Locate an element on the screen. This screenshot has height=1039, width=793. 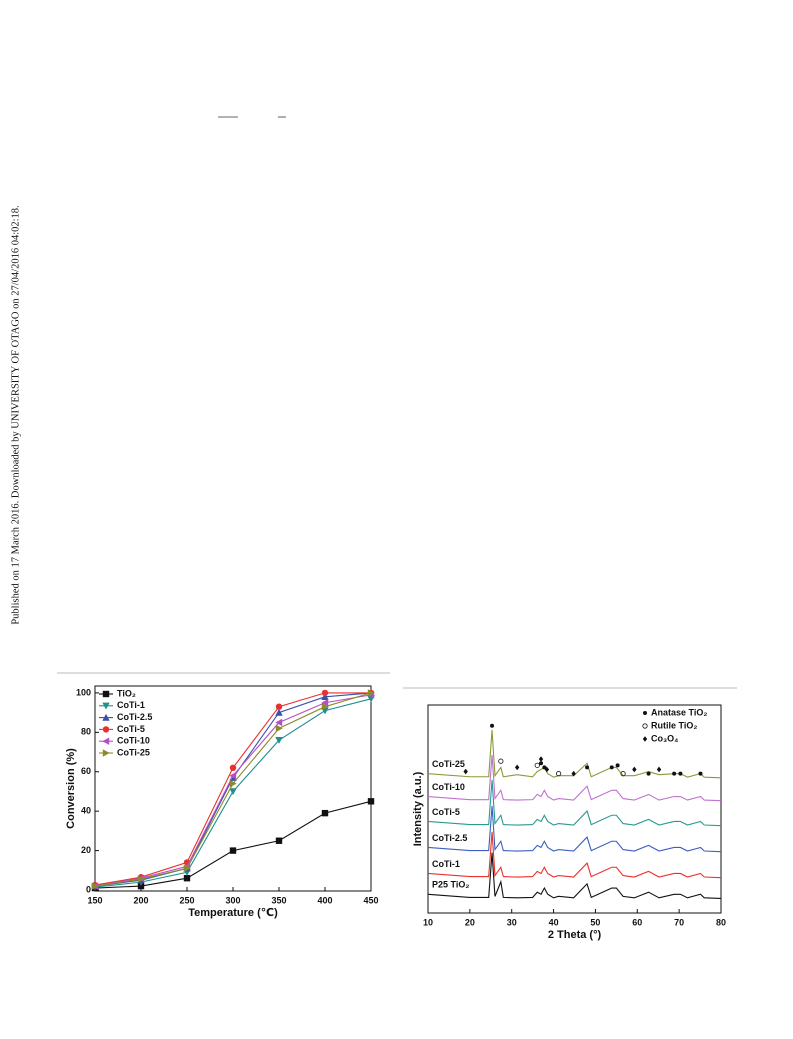
legend-label: CoTi-5 is located at coordinates (131, 729).